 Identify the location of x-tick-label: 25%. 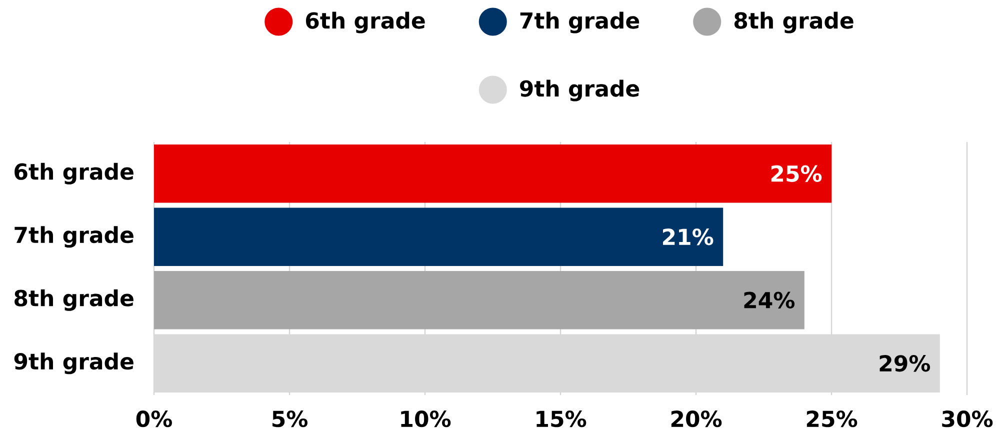
(832, 419).